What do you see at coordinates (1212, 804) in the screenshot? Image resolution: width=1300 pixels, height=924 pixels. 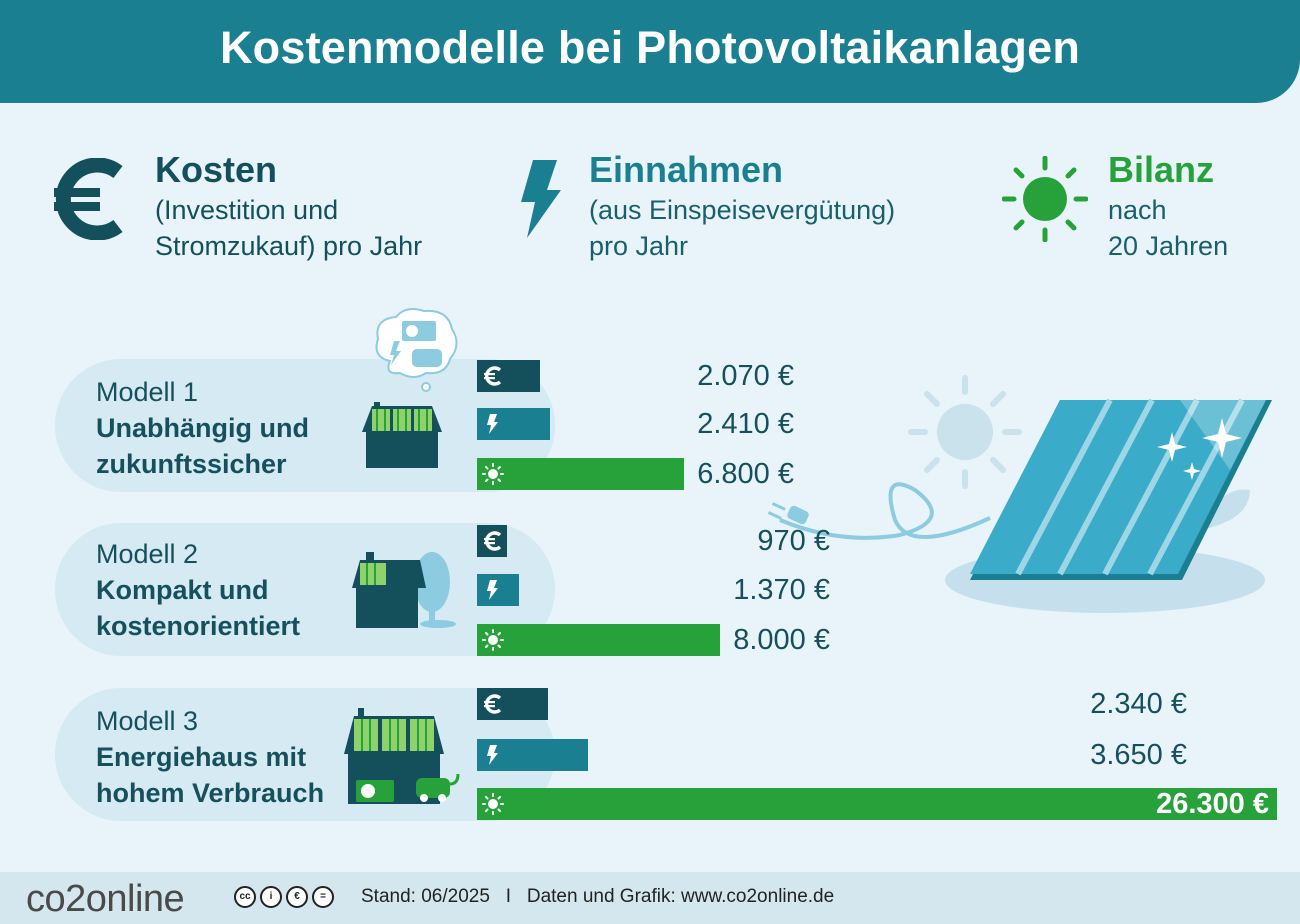 I see `value-label-model-3-bilanz: 26.300 €` at bounding box center [1212, 804].